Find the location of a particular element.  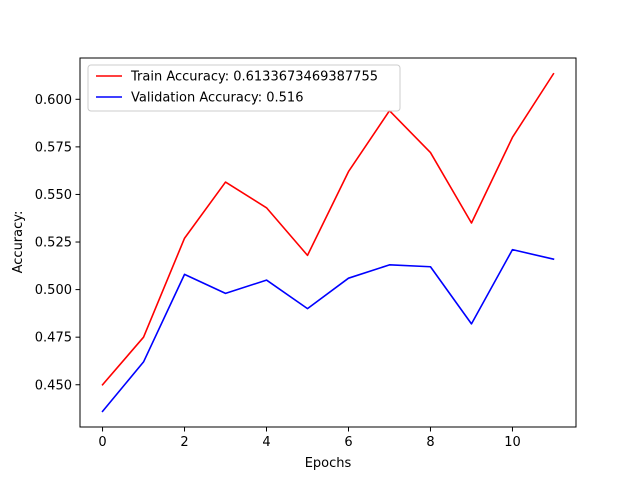

y-tick-label: 0.600 is located at coordinates (53, 100).